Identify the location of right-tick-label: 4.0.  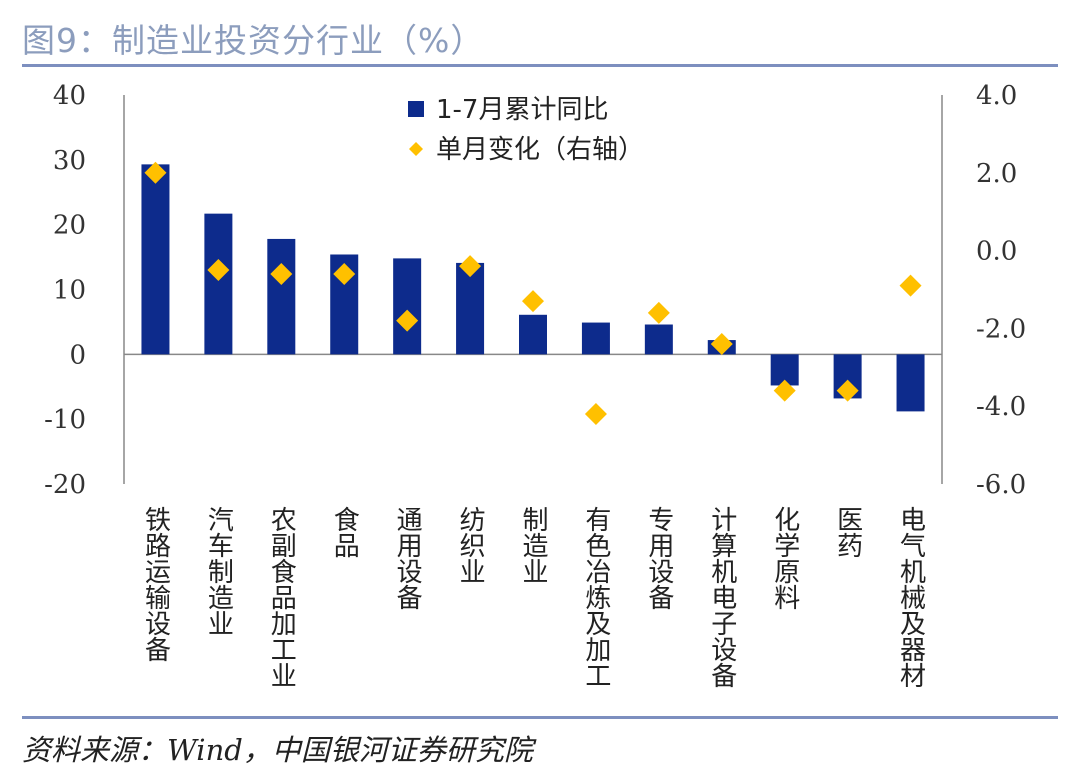
(996, 96).